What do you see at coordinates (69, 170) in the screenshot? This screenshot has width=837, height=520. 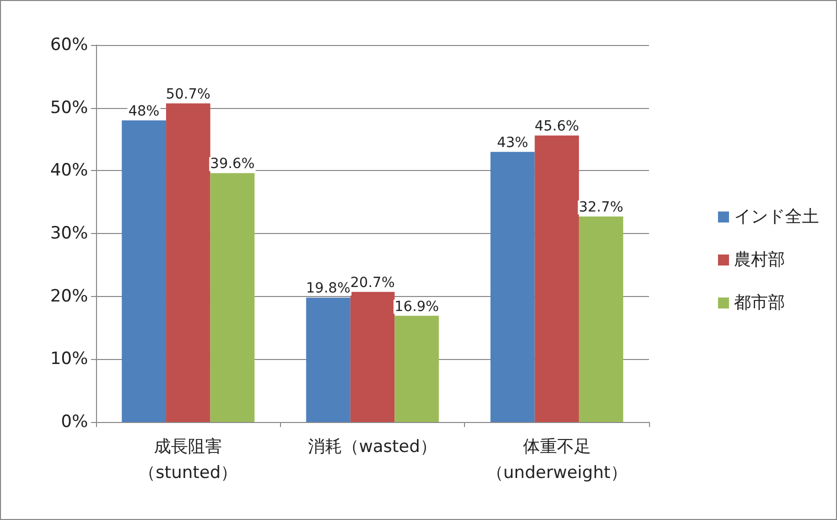 I see `y-tick-label: 40%` at bounding box center [69, 170].